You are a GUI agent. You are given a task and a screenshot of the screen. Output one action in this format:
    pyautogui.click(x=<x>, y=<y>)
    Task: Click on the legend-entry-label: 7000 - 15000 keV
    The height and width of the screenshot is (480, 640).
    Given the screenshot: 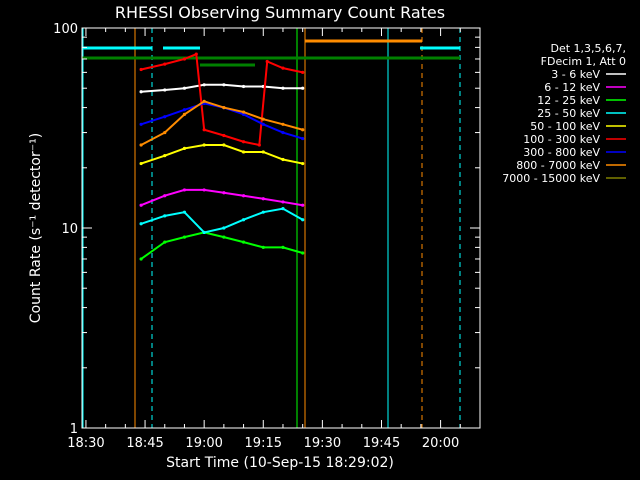 What is the action you would take?
    pyautogui.click(x=551, y=178)
    